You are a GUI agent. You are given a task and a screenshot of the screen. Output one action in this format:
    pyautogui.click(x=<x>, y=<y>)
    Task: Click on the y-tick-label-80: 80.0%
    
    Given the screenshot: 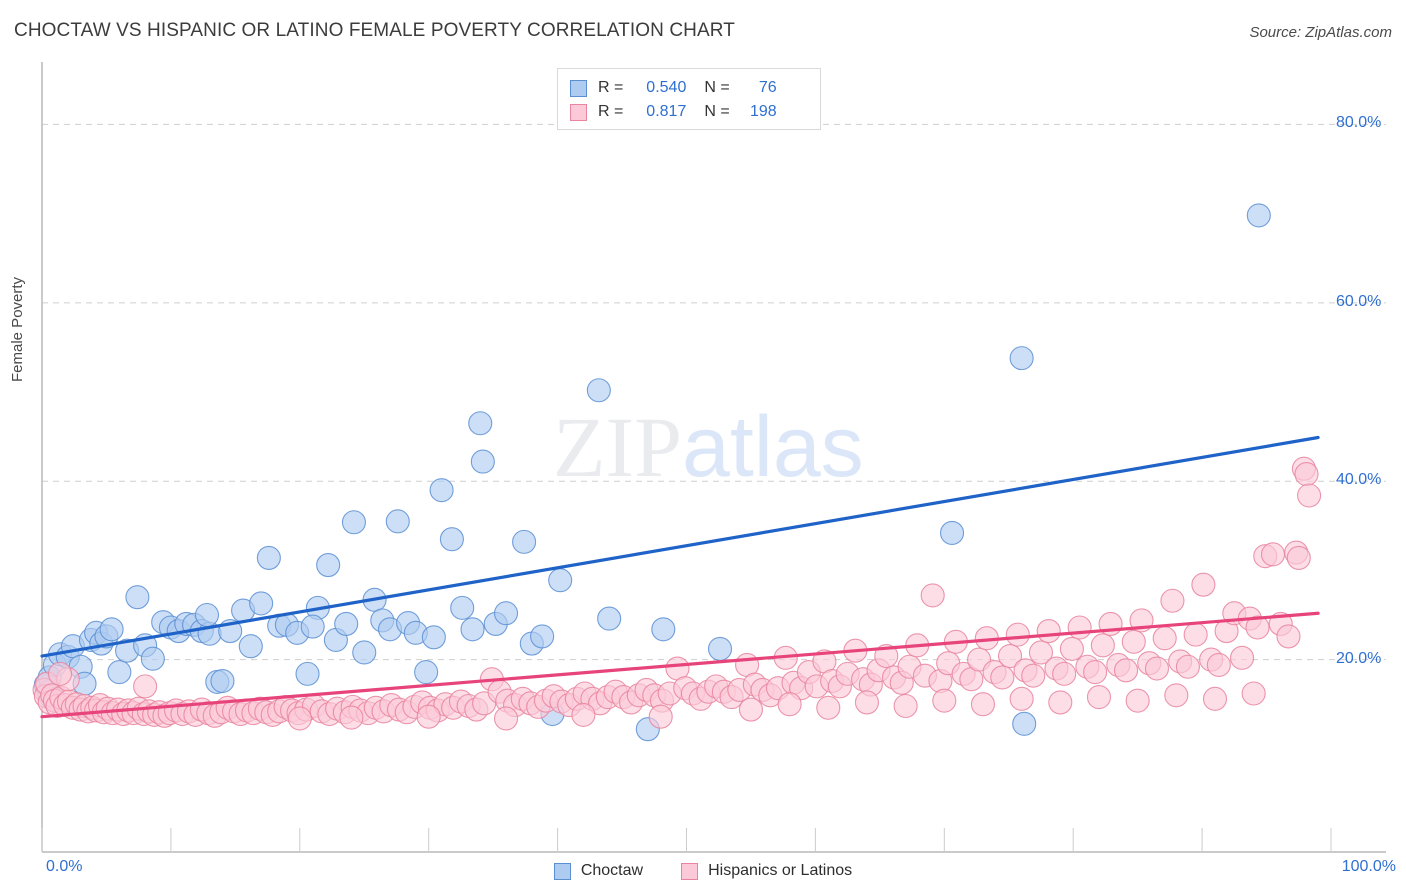 What is the action you would take?
    pyautogui.click(x=1359, y=123)
    